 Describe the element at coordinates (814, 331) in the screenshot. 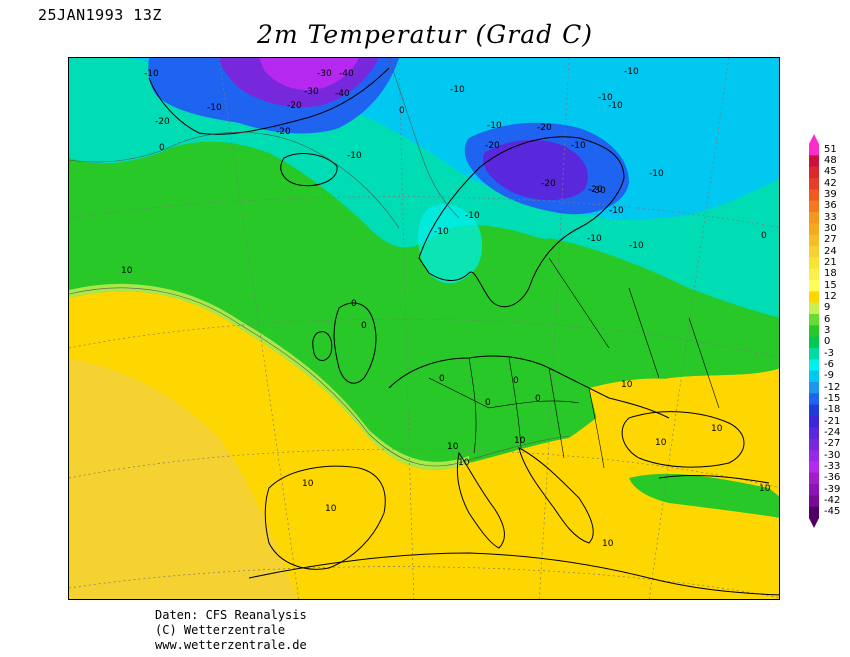

I see `legend-colorbar` at that location.